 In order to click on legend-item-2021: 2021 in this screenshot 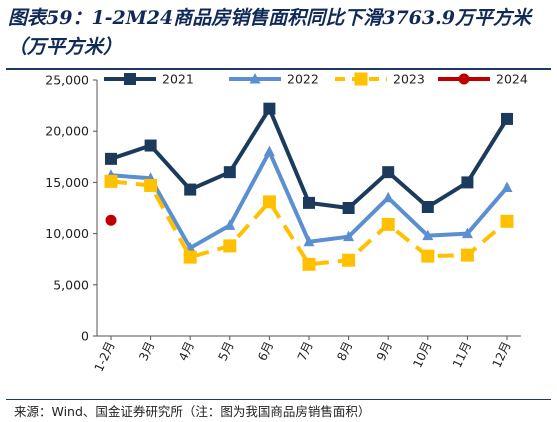, I will do `click(149, 79)`.